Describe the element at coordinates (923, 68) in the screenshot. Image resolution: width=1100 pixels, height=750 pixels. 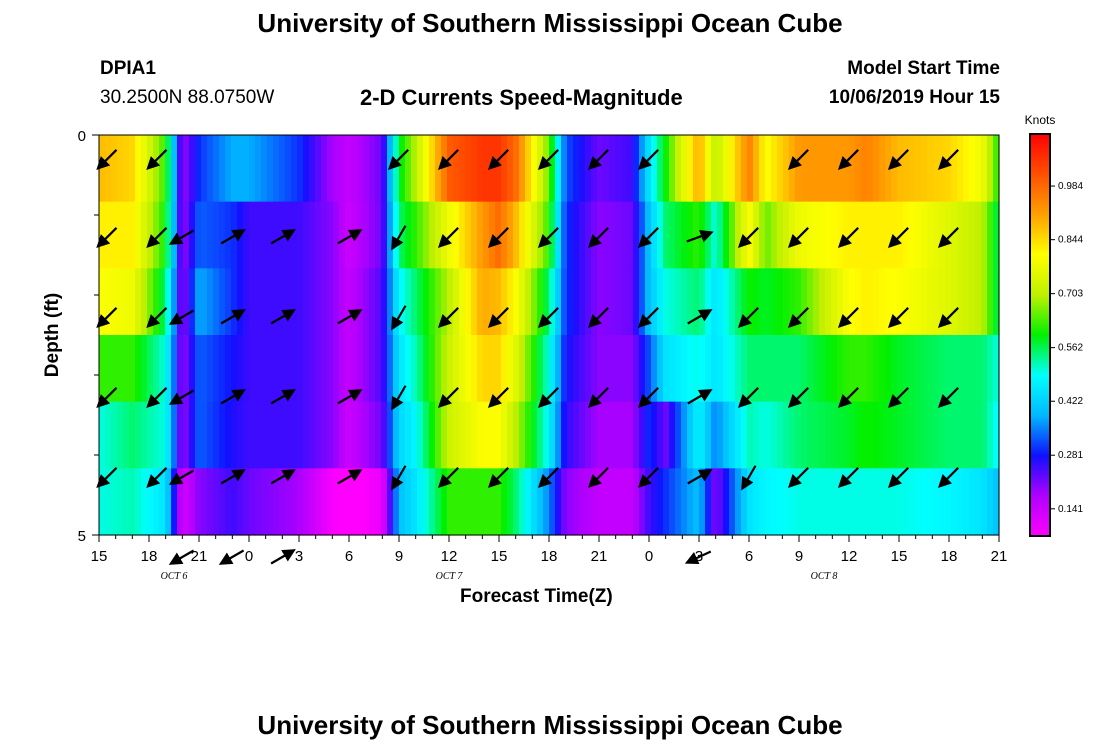
I see `model-start-label: Model Start Time` at that location.